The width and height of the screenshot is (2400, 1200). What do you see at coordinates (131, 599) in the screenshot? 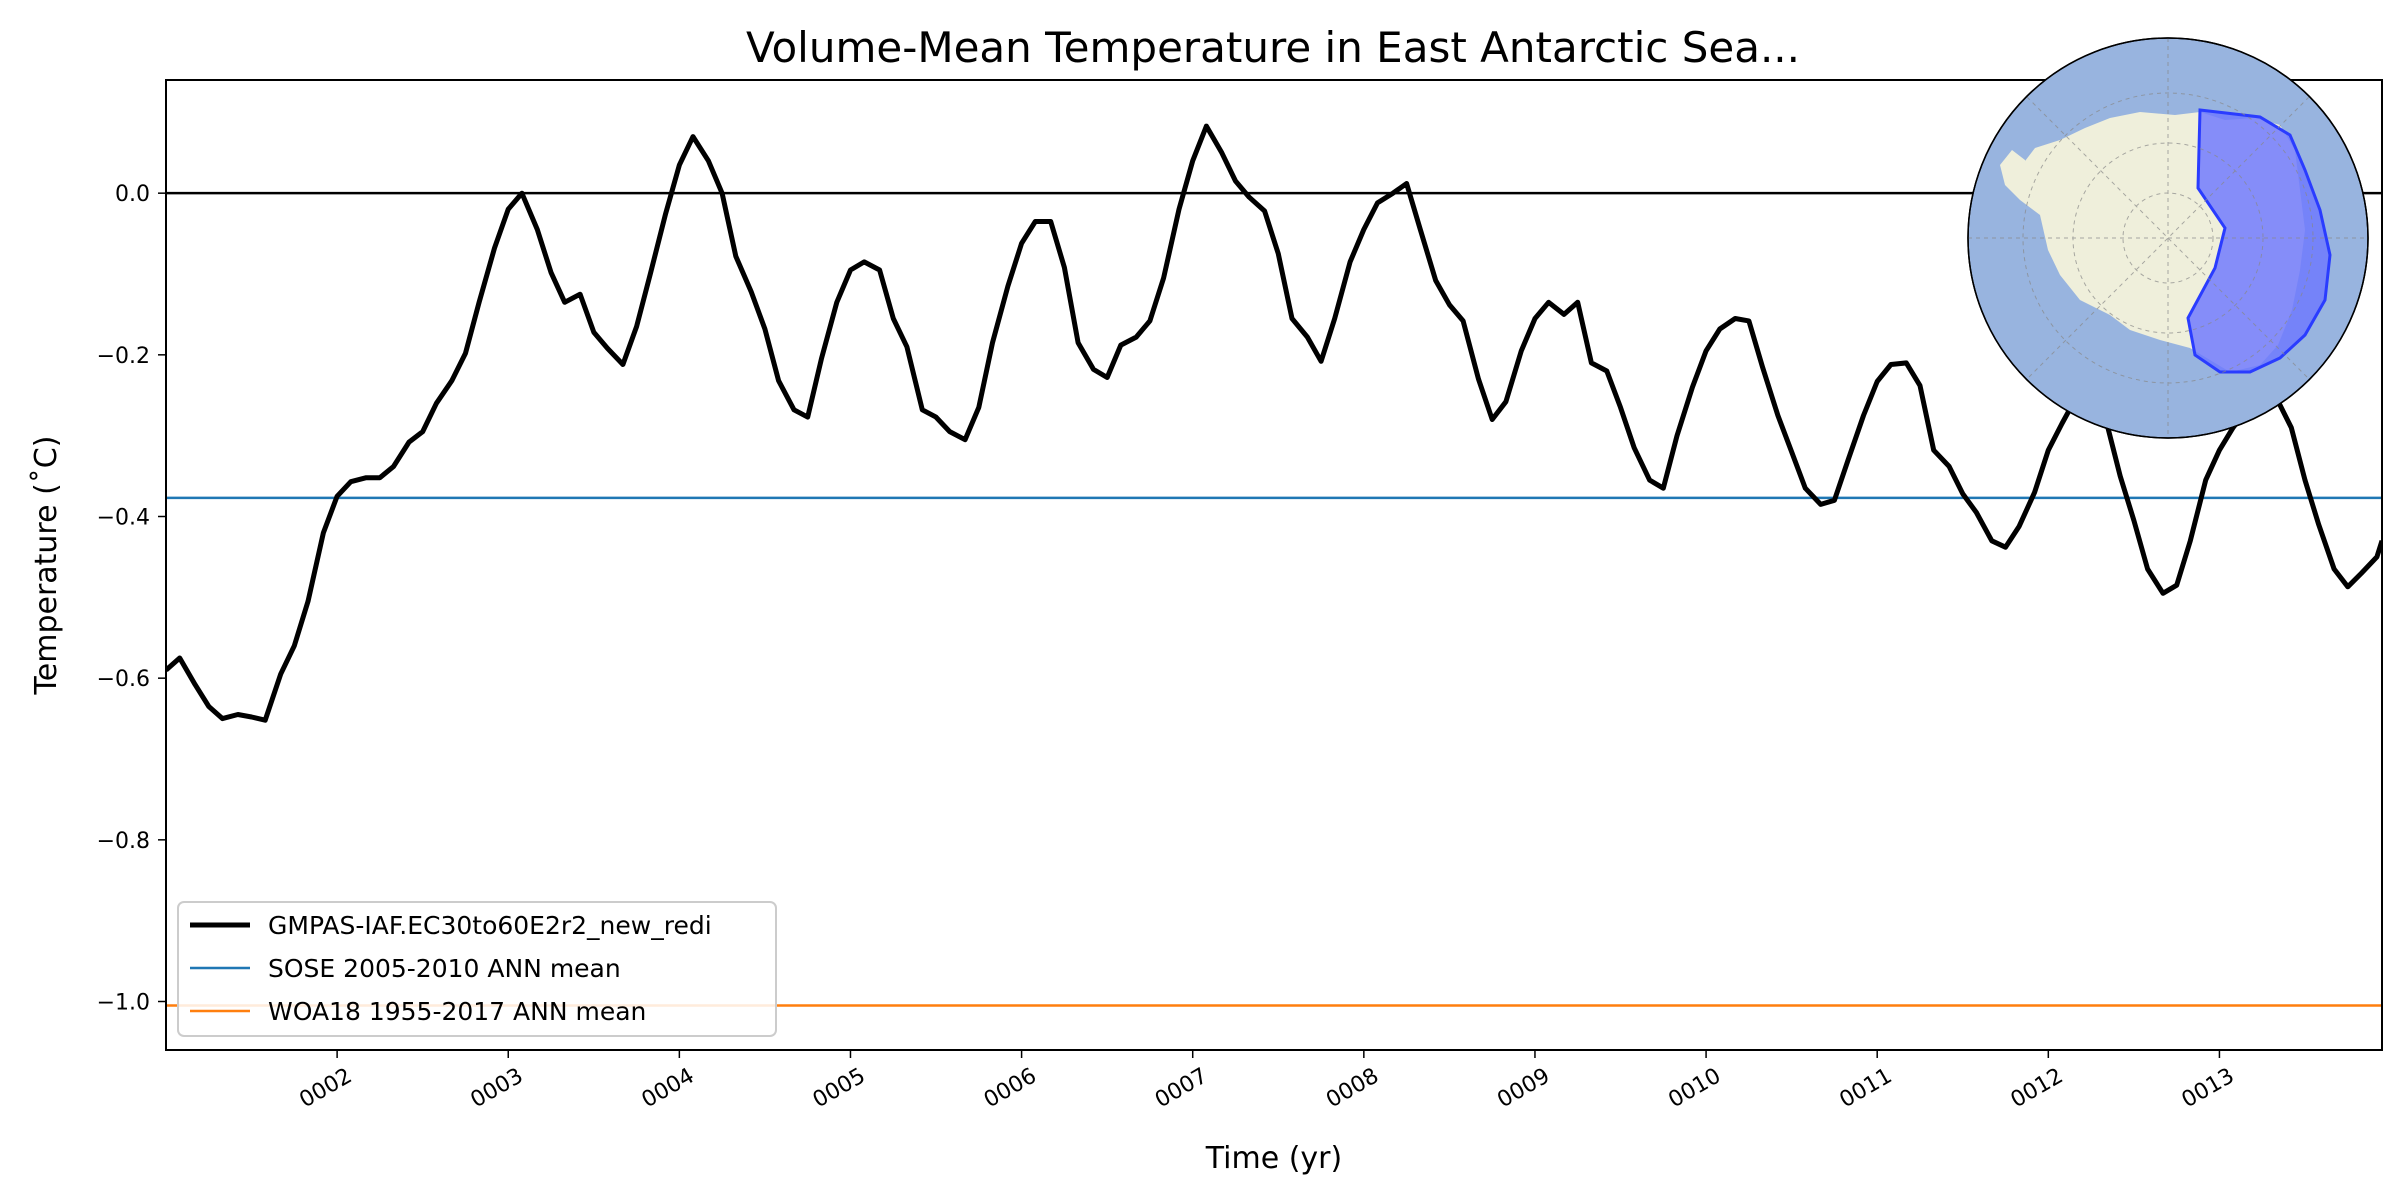
I see `y-axis-ticks: 0.0 −0.2 −0.4 −0.6 −0.8 −1.0` at bounding box center [131, 599].